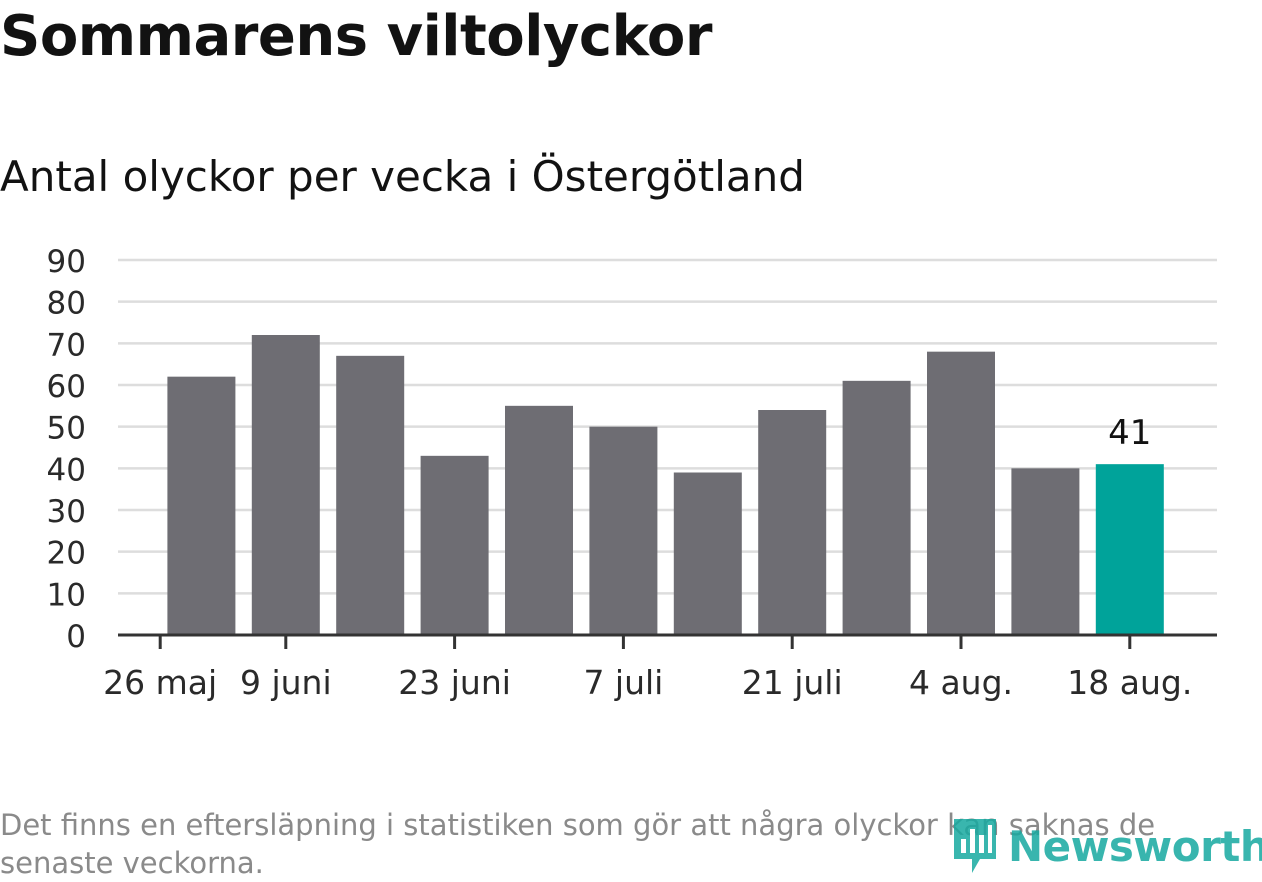 The height and width of the screenshot is (882, 1262). Describe the element at coordinates (66, 512) in the screenshot. I see `y-tick-label: 30` at that location.